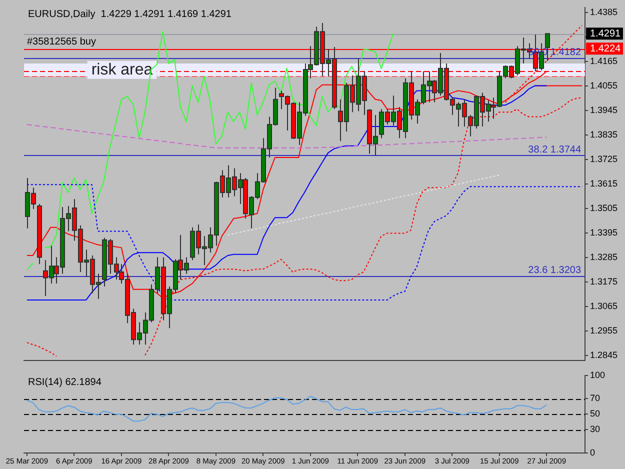 The image size is (625, 469). I want to click on ref-line-label: 1.4224, so click(606, 48).